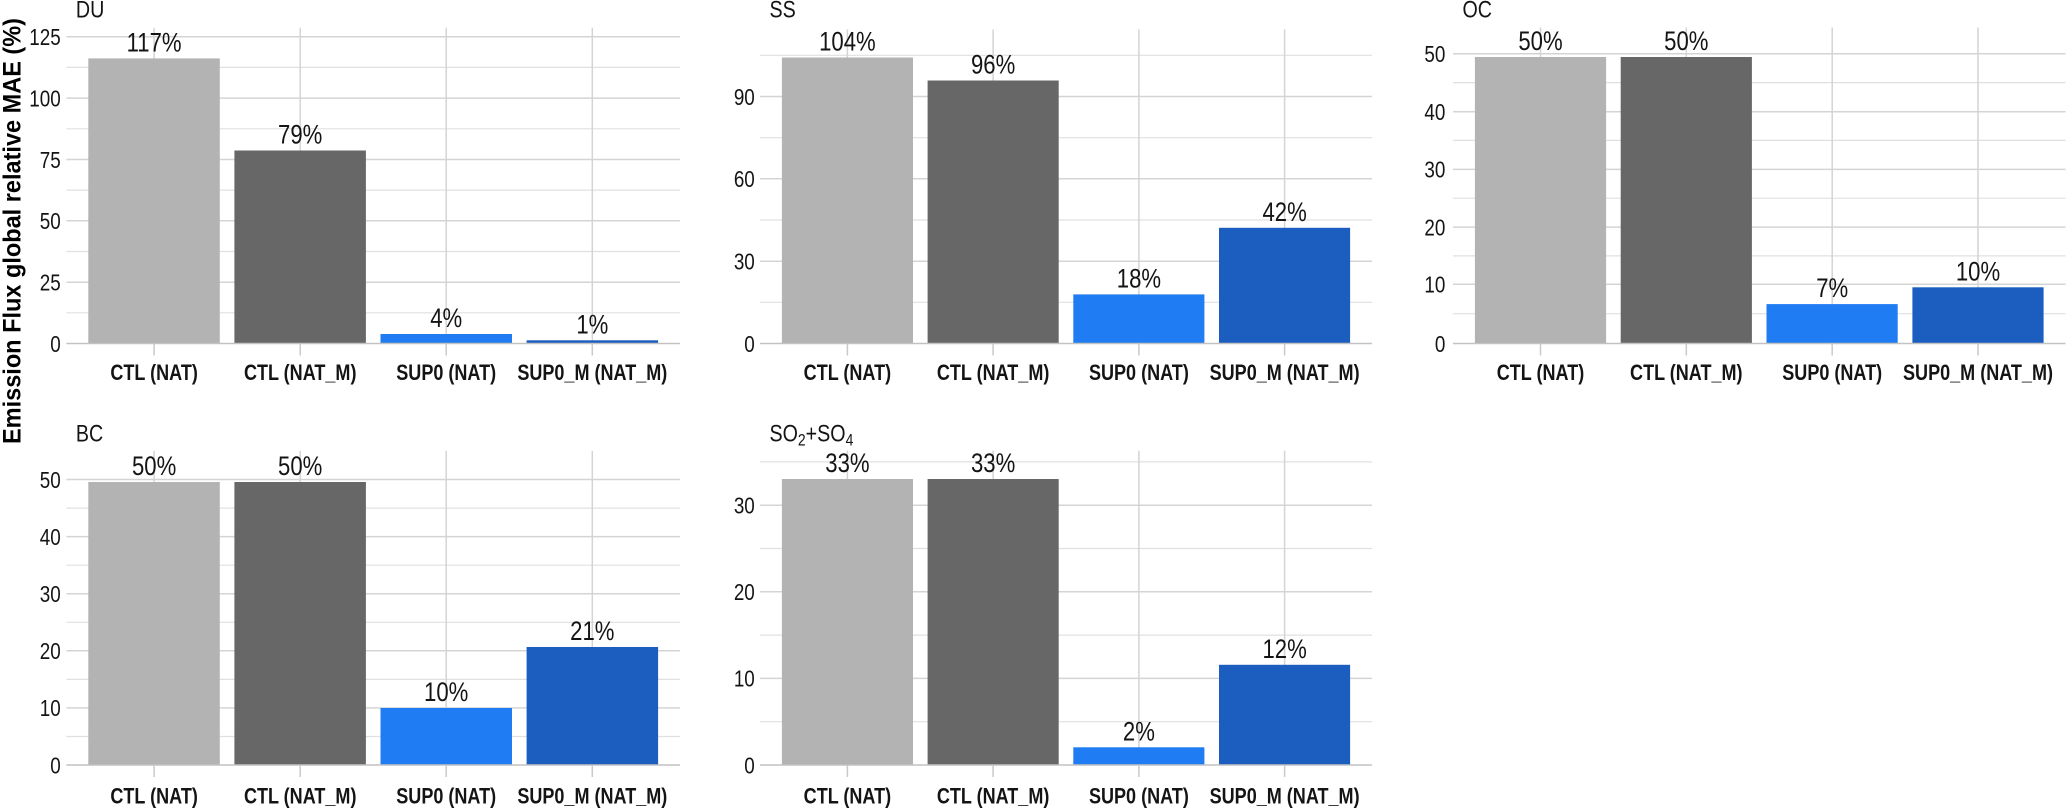 The image size is (2067, 808). I want to click on svg-text:Emission Flux global relative: Emission Flux global relative MAE (%), so click(13, 231).